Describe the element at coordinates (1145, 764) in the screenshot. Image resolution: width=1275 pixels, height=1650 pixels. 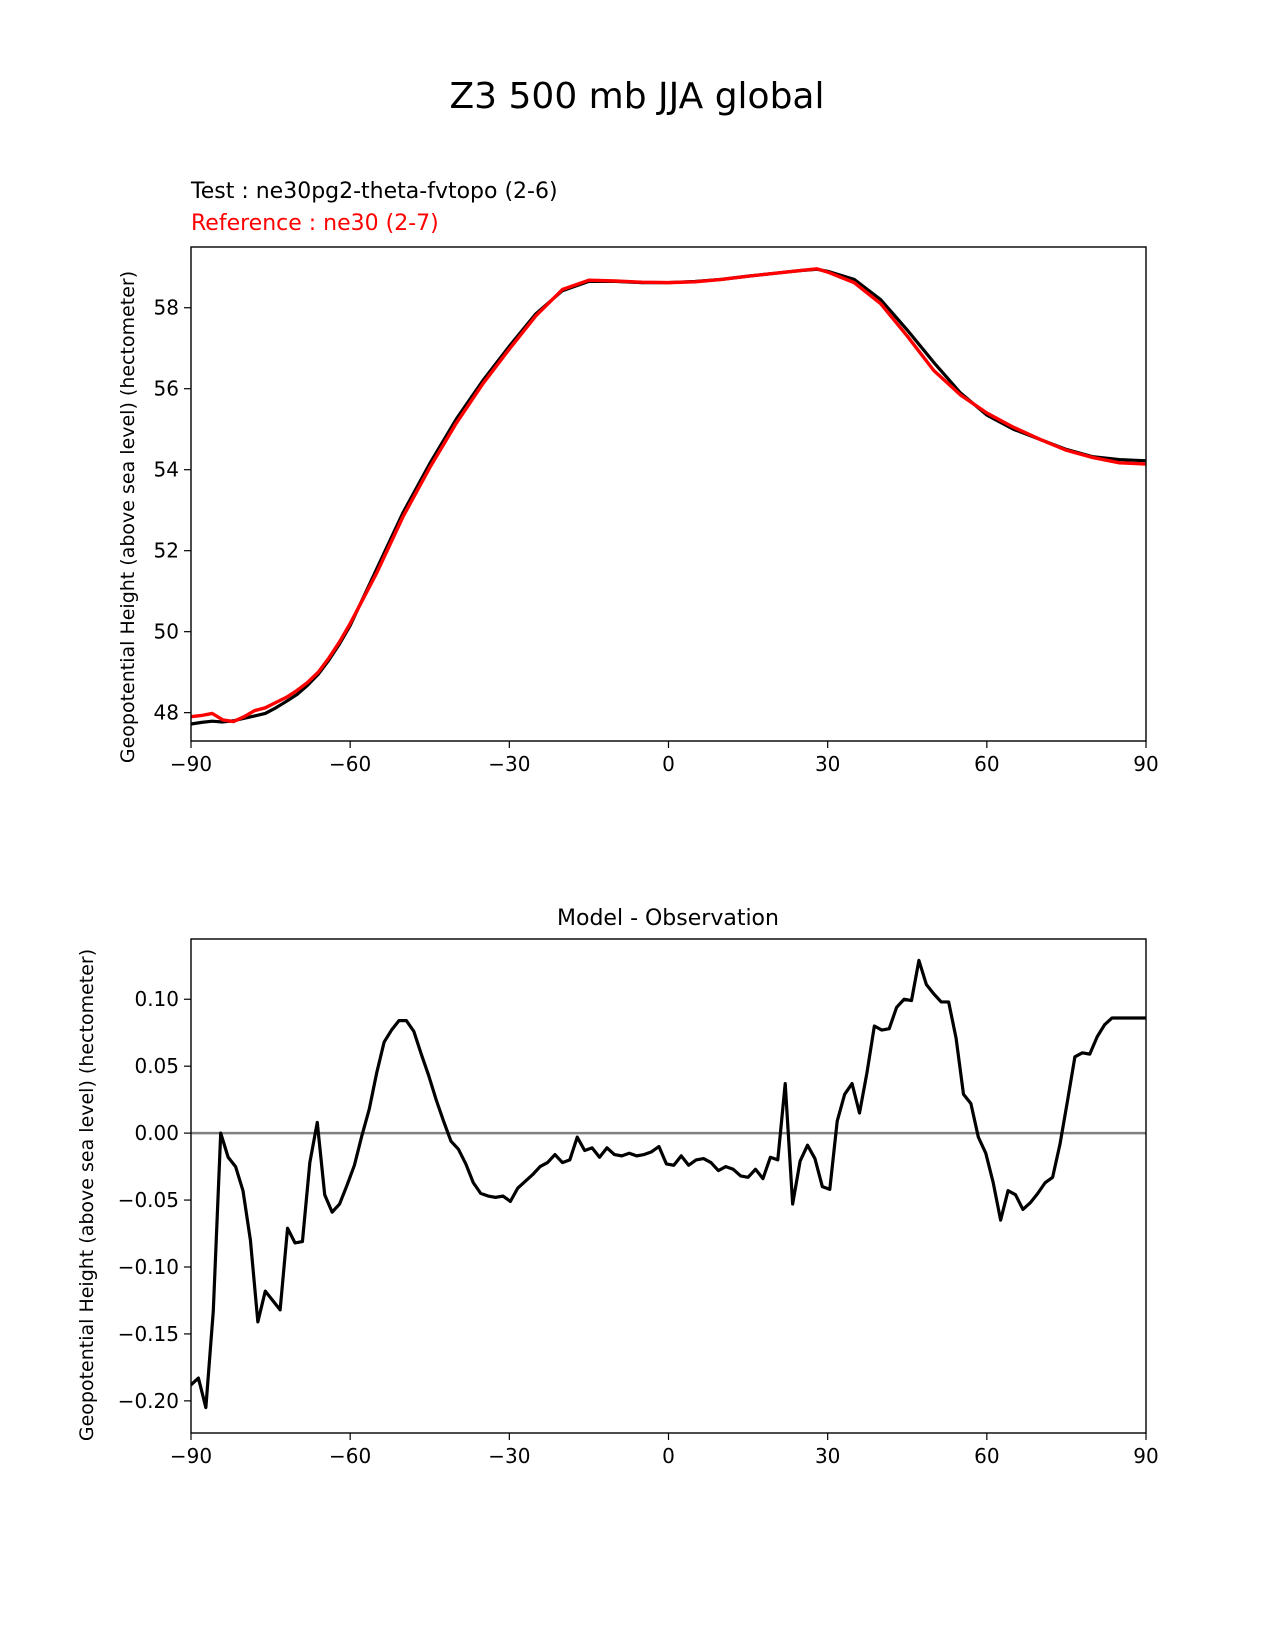
I see `top-x-tick-label: 90` at that location.